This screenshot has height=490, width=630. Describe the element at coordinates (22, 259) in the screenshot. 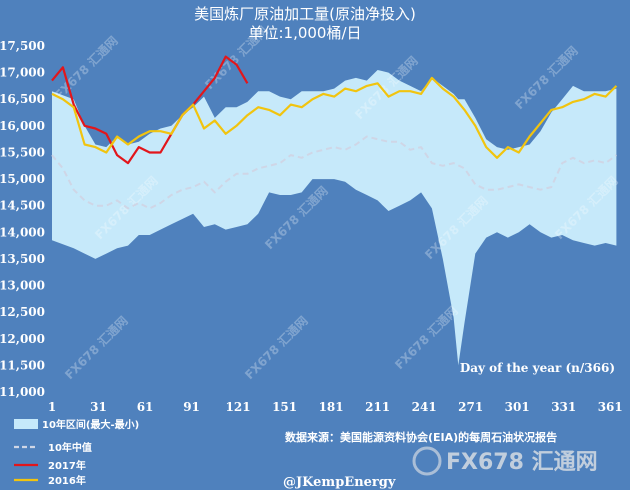

I see `y-tick-label: 13,500` at that location.